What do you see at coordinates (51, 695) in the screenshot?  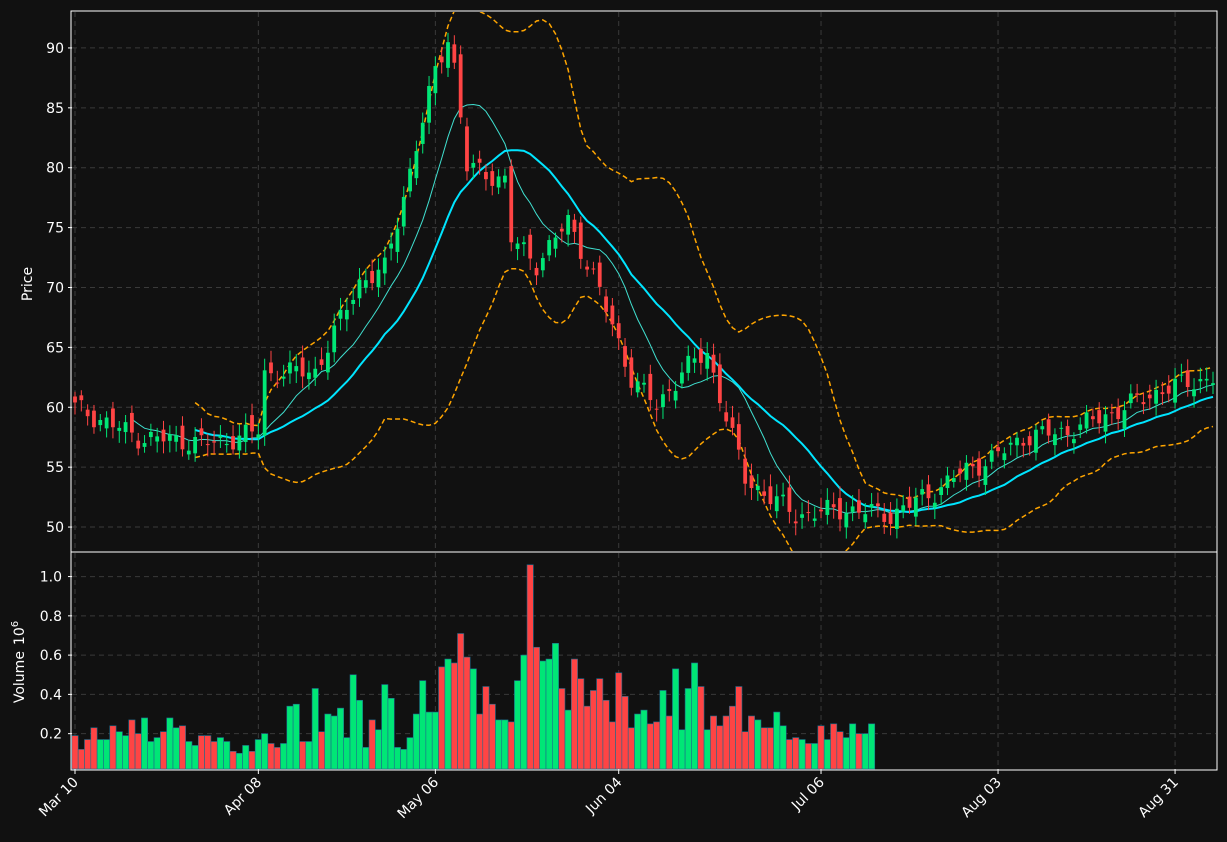 I see `volume-ytick-label: 0.4` at bounding box center [51, 695].